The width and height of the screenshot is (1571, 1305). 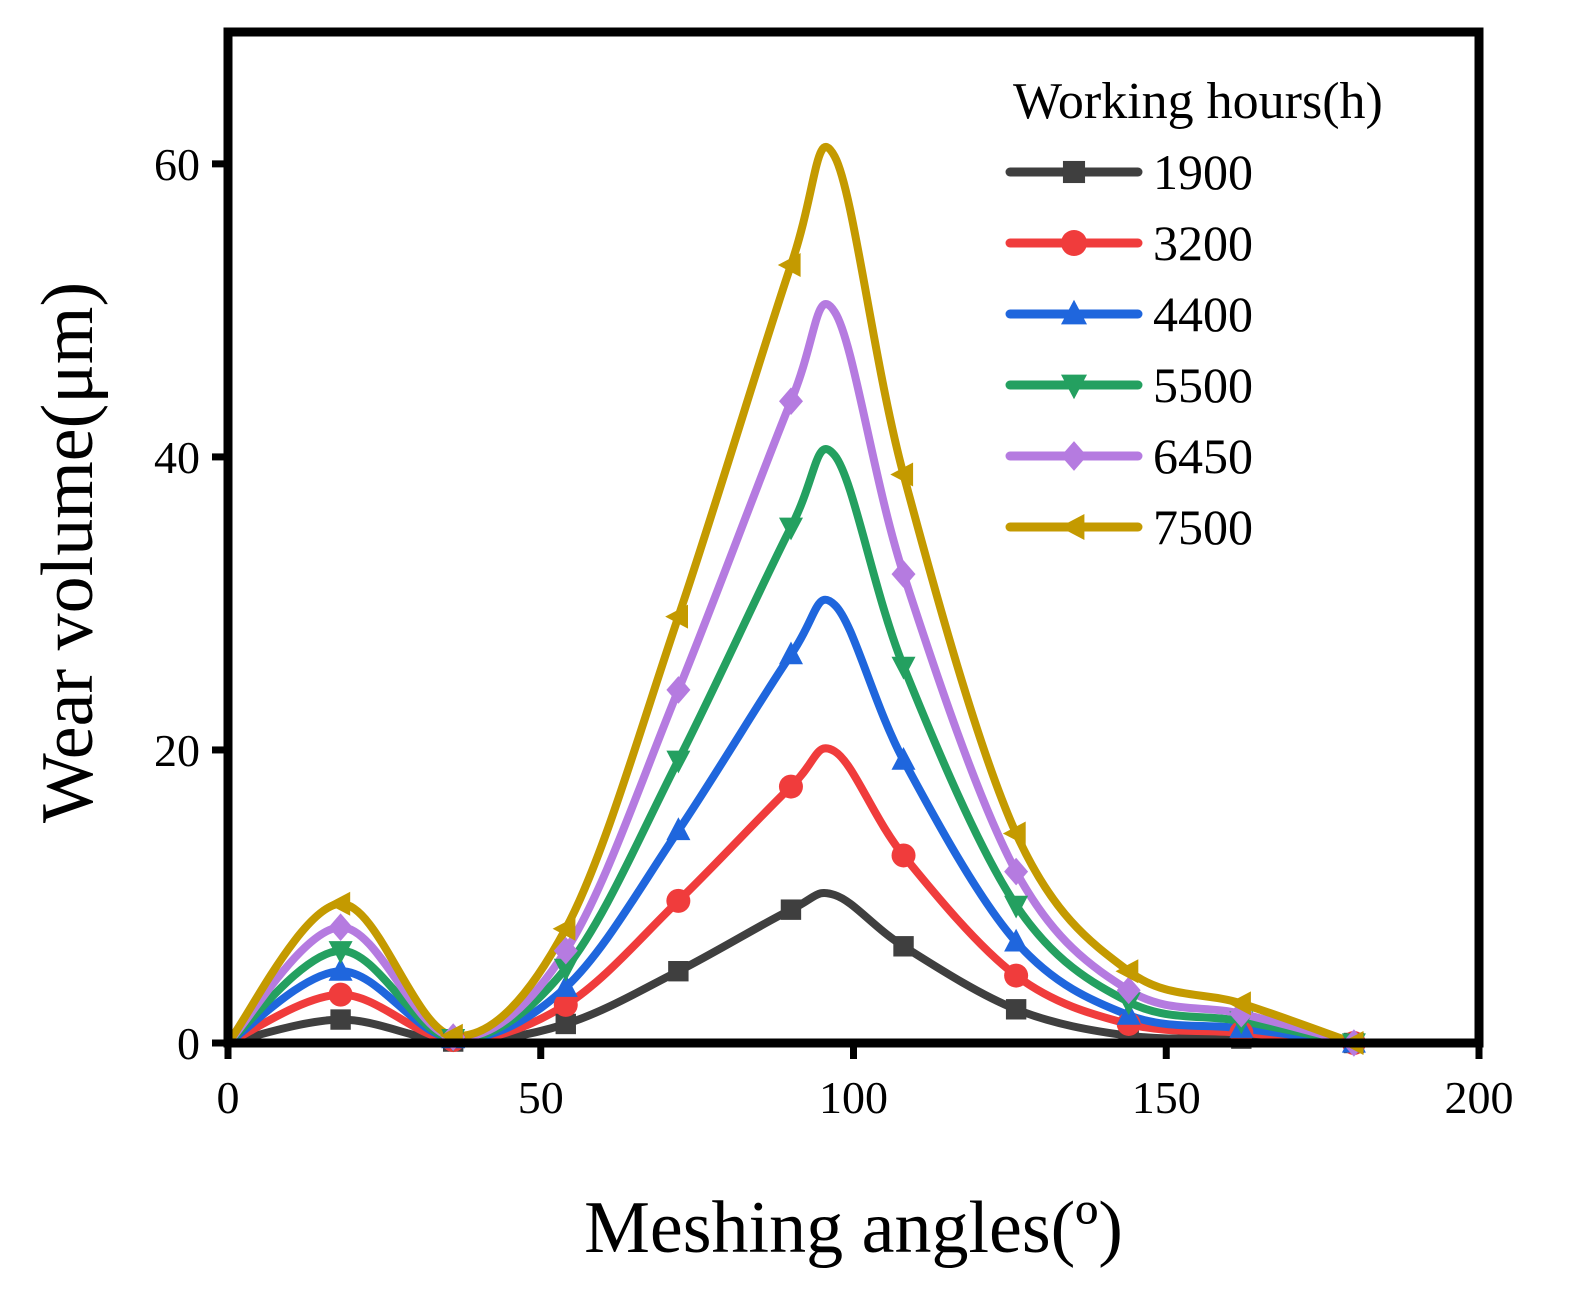 What do you see at coordinates (1129, 456) in the screenshot?
I see `legend-entry-6450: 6450` at bounding box center [1129, 456].